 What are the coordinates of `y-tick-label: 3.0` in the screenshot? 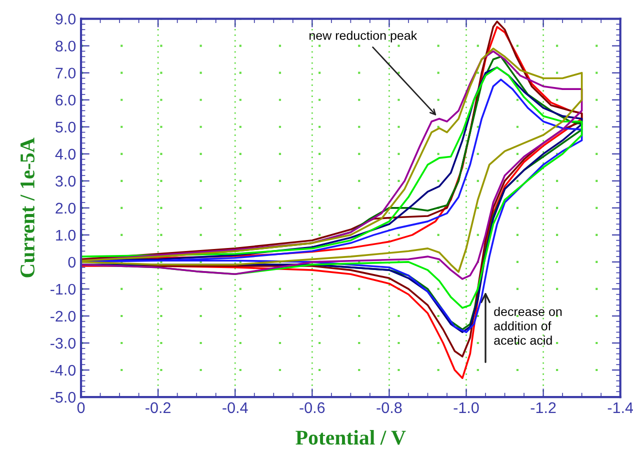 It's located at (66, 181).